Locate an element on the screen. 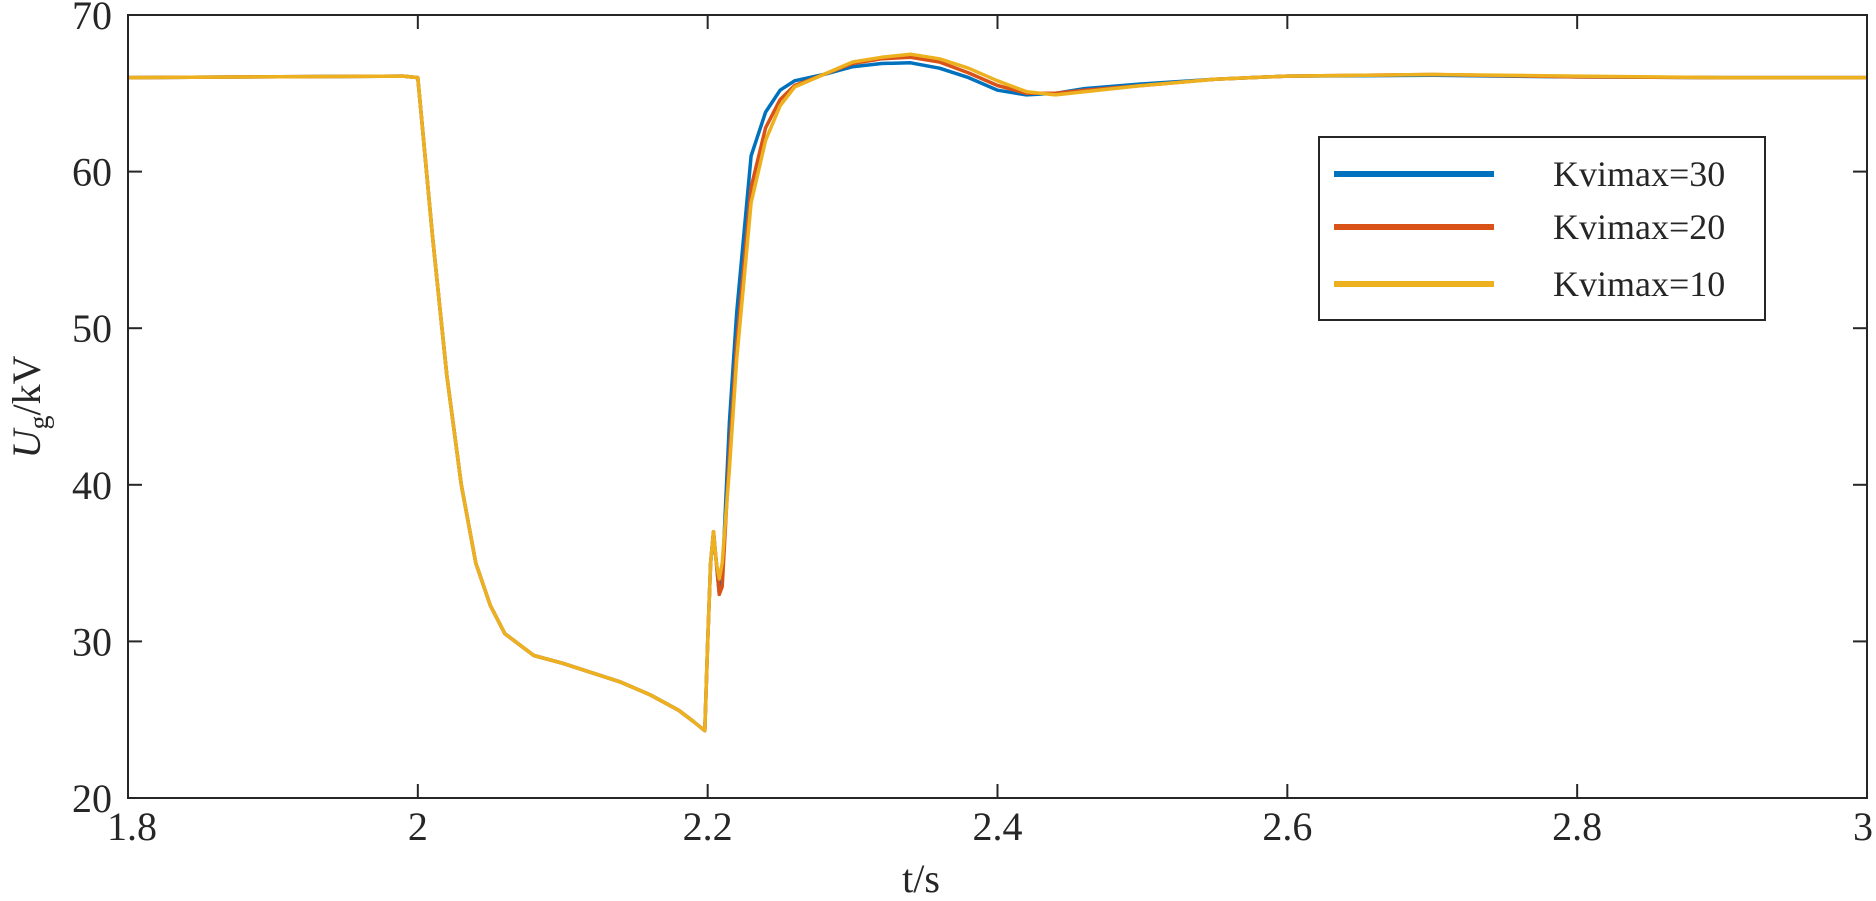 Image resolution: width=1876 pixels, height=901 pixels. y-axis-title: Ug/kV is located at coordinates (29, 406).